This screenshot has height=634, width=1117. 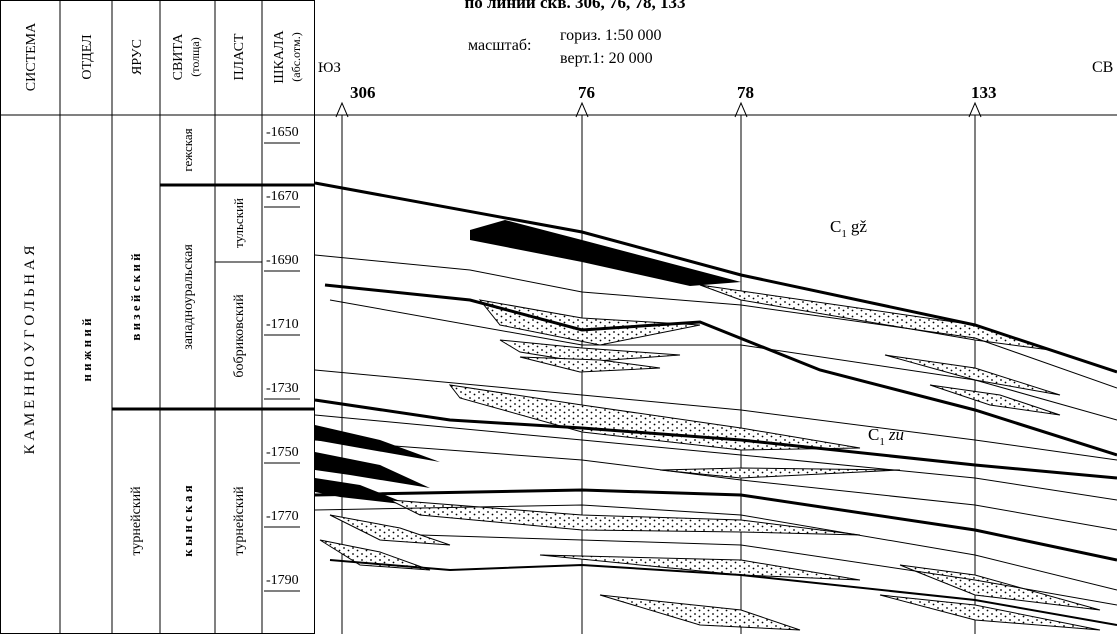 I want to click on formation-label: C1 gž, so click(x=848, y=228).